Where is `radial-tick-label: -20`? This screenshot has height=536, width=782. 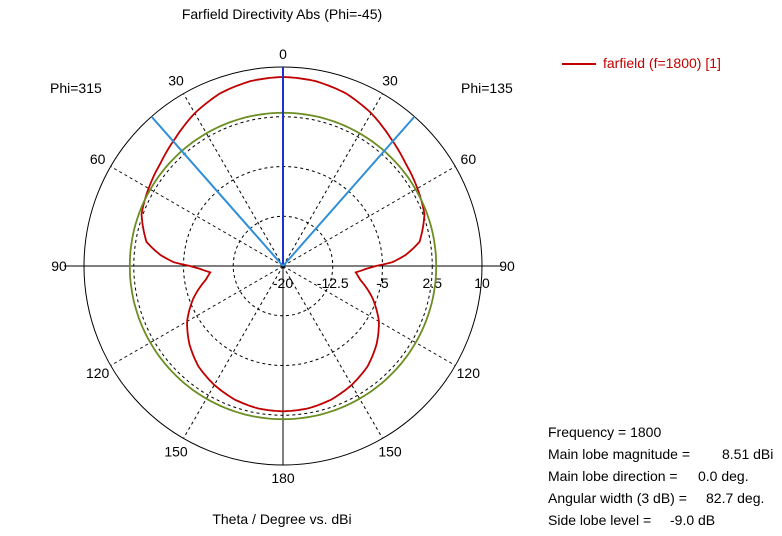
radial-tick-label: -20 is located at coordinates (283, 283).